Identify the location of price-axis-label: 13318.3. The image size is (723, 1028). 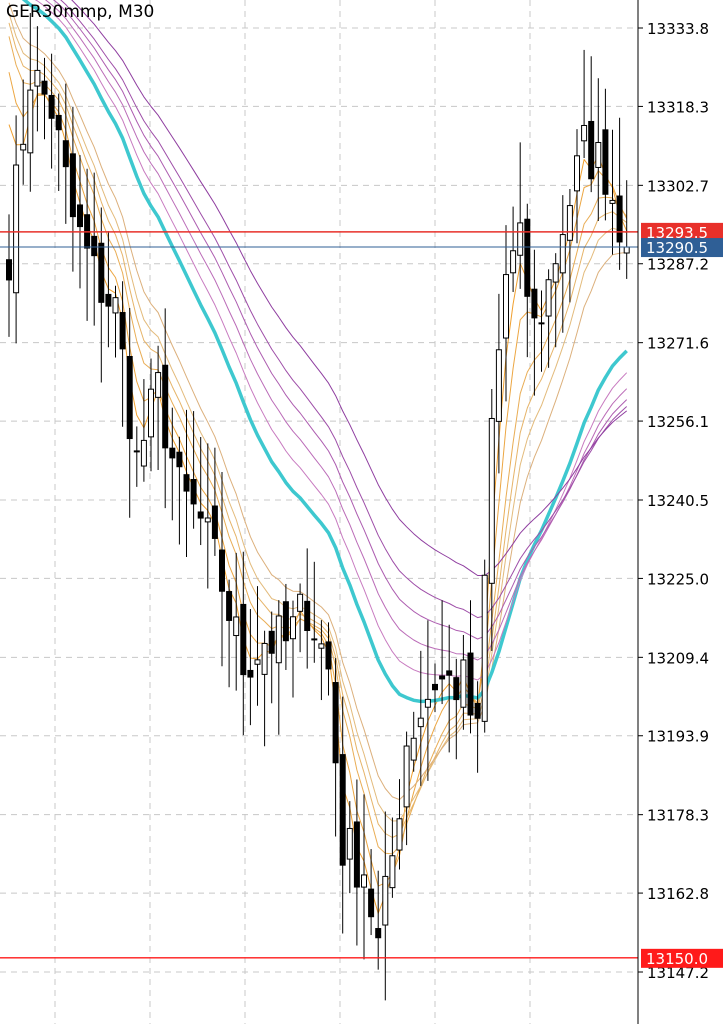
(678, 107).